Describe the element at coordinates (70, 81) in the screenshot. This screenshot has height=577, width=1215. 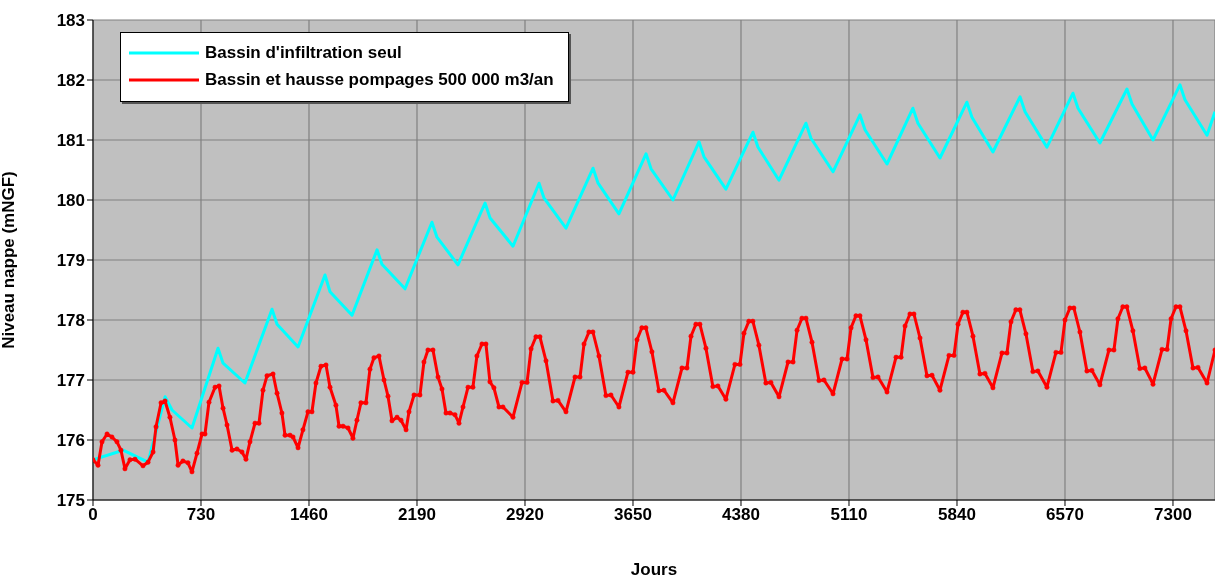
I see `y-tick-label: 182` at that location.